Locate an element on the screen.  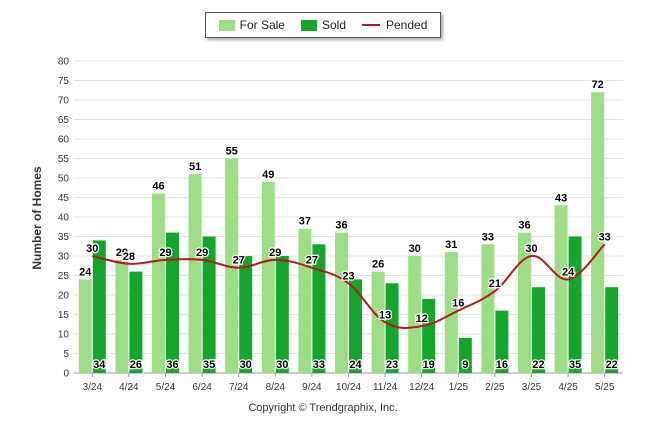
y-tick-label: 75 is located at coordinates (64, 81).